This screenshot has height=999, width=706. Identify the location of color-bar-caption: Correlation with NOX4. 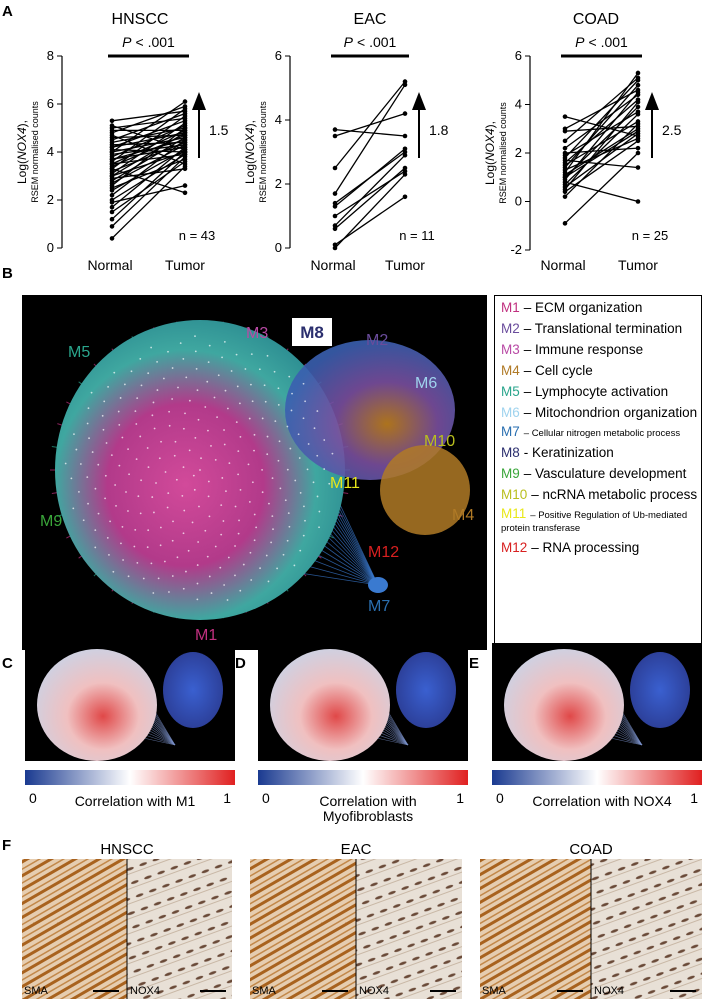
(601, 801).